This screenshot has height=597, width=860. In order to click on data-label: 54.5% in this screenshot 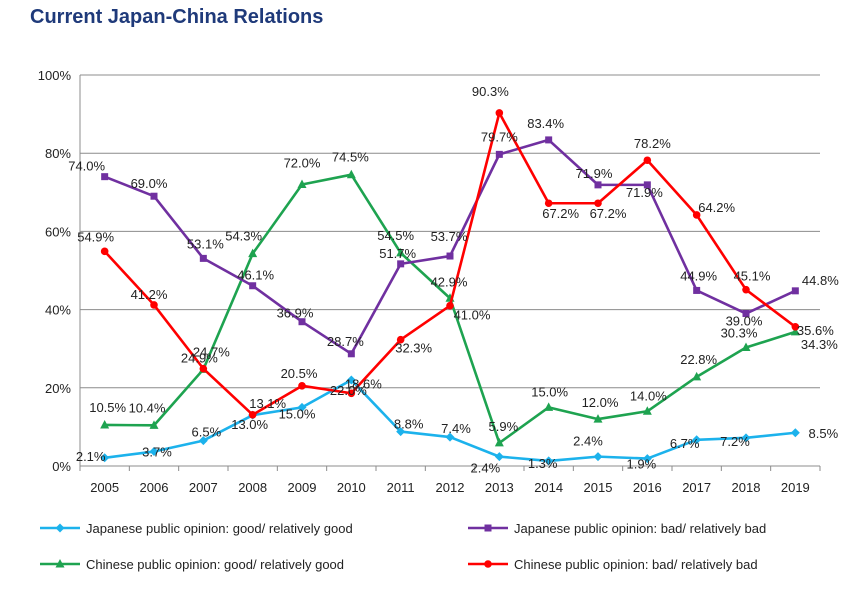, I will do `click(395, 235)`.